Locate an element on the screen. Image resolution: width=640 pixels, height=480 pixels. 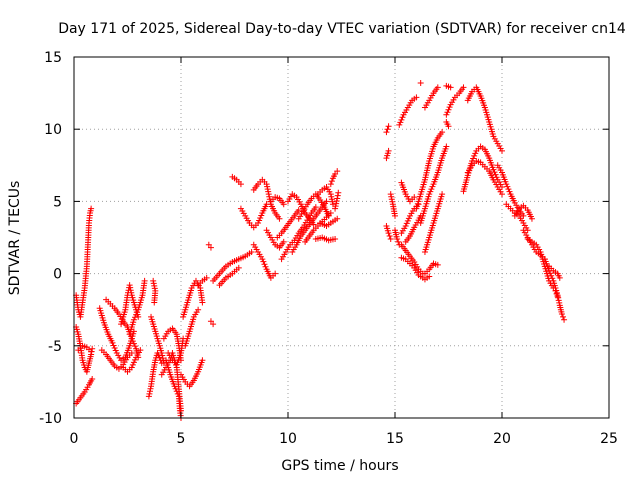
series-e6 is located at coordinates (264, 261).